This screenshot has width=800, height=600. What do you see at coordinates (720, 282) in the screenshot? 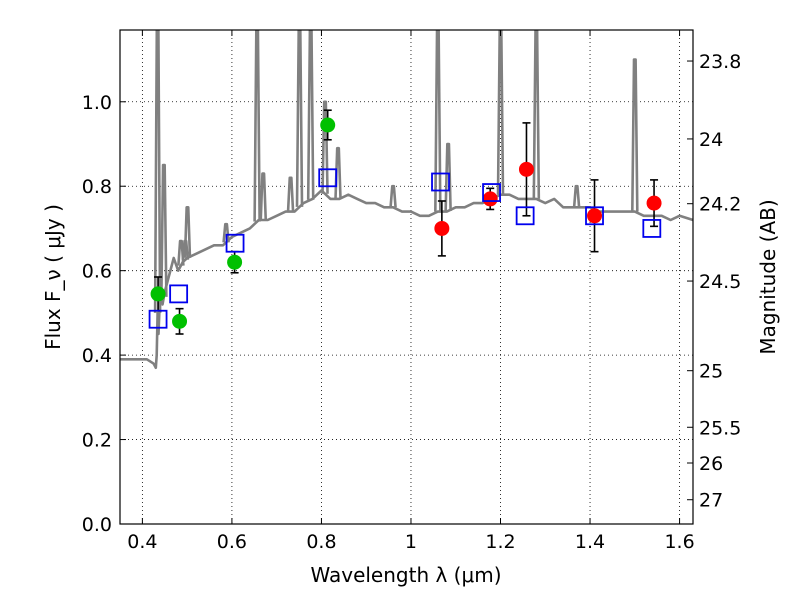
I see `y2-tick-label: 24.5` at bounding box center [720, 282].